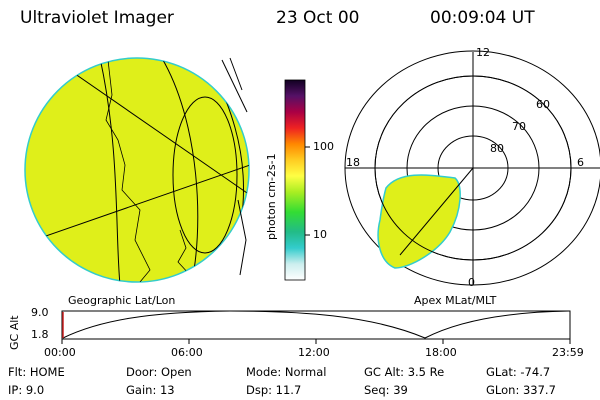 This screenshot has height=400, width=600. I want to click on apex-label: Apex MLat/MLT, so click(455, 300).